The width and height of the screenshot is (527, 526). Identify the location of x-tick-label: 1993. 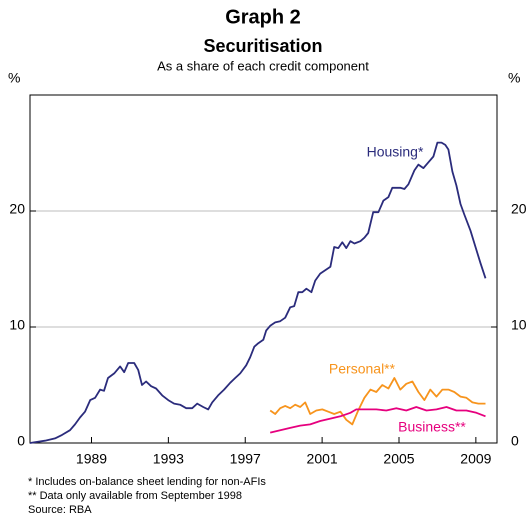
(168, 459).